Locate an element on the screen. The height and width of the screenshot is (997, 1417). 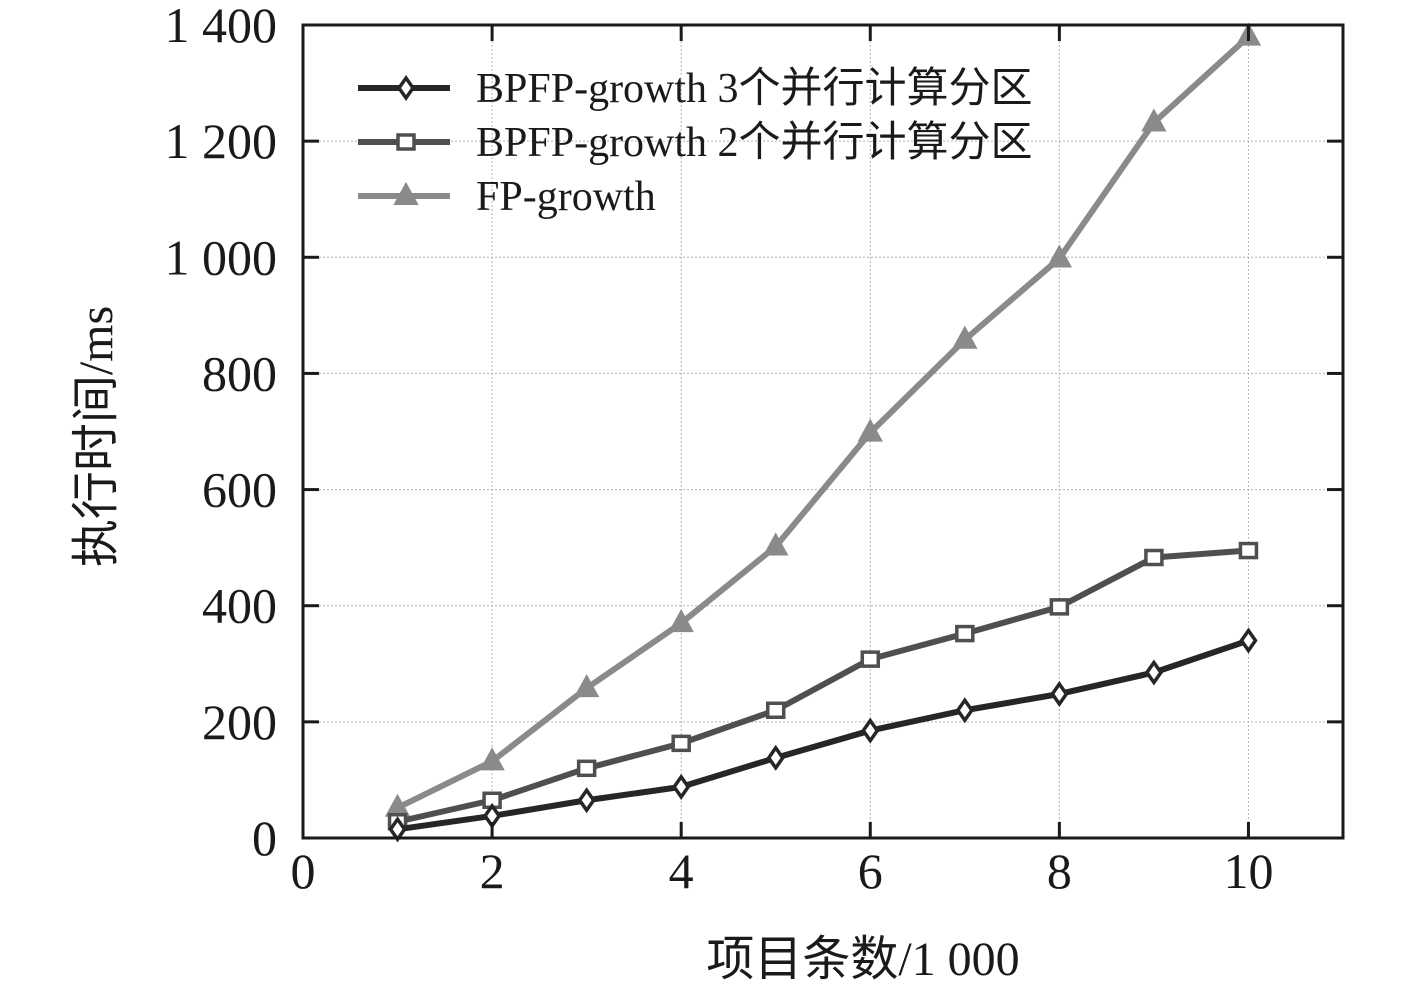
series-line is located at coordinates (823, 735).